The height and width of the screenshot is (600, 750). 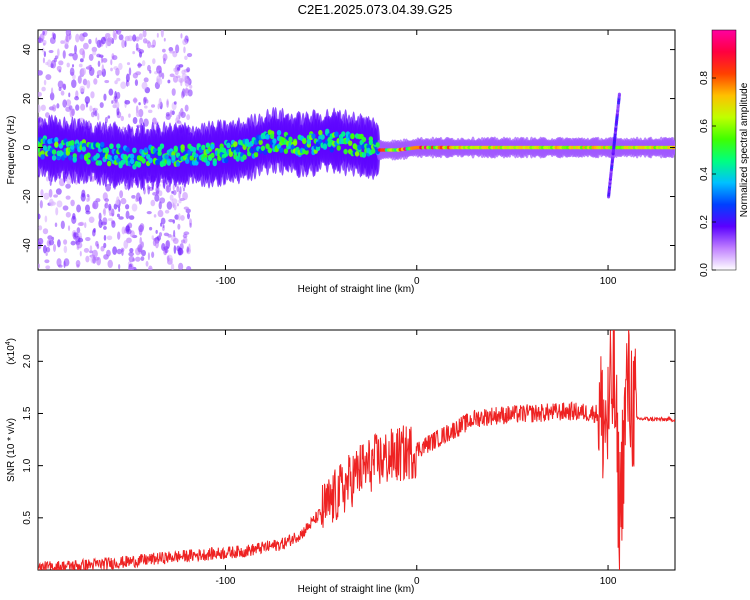 What do you see at coordinates (608, 581) in the screenshot?
I see `x-tick-label: 100` at bounding box center [608, 581].